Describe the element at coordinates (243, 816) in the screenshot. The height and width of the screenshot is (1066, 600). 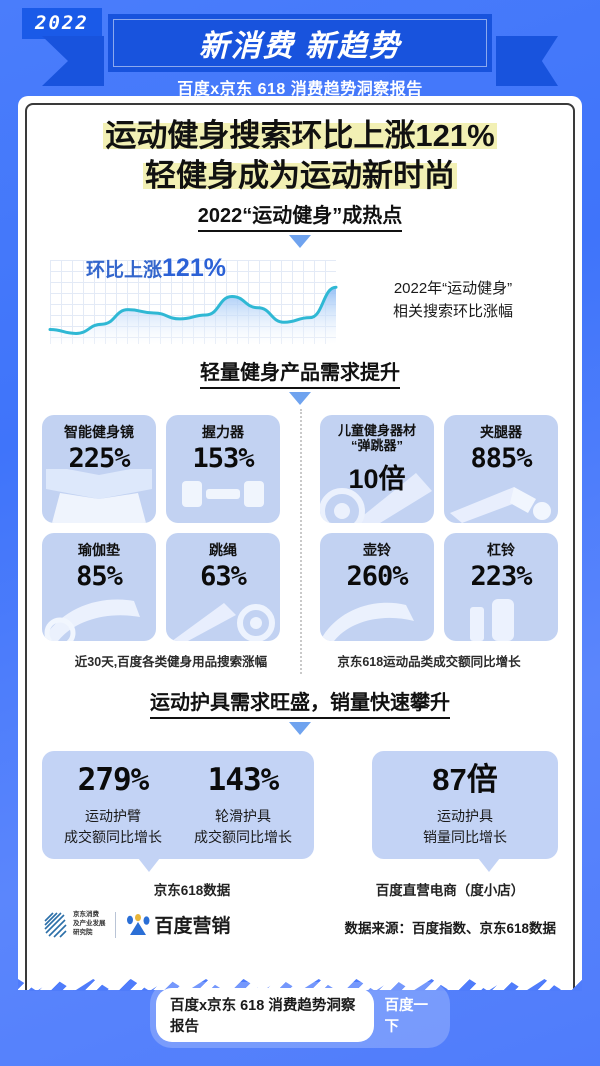
I see `gear-label-line1: 轮滑护具` at that location.